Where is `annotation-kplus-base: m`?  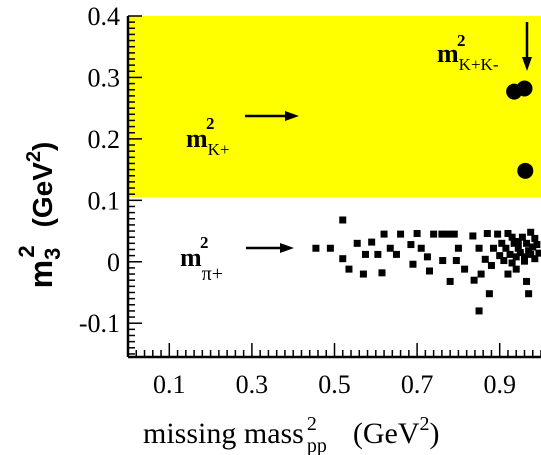 annotation-kplus-base: m is located at coordinates (197, 138).